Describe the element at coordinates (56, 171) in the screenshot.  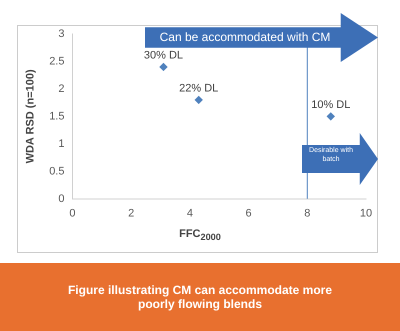
I see `y-tick-label: 0.5` at that location.